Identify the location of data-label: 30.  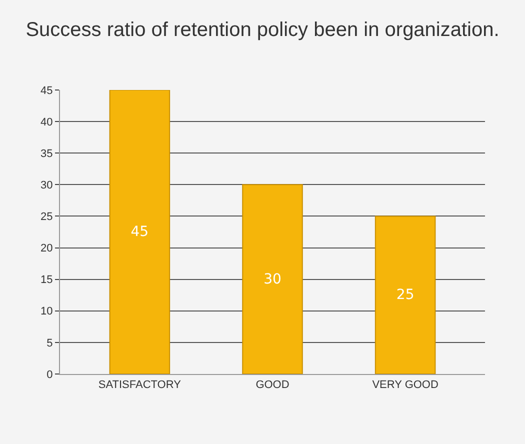
(273, 279).